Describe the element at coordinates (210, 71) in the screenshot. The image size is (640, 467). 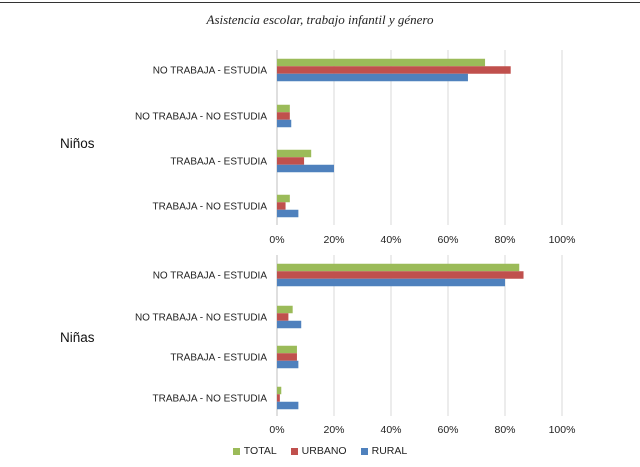
I see `ninos-category-label: NO TRABAJA - ESTUDIA` at that location.